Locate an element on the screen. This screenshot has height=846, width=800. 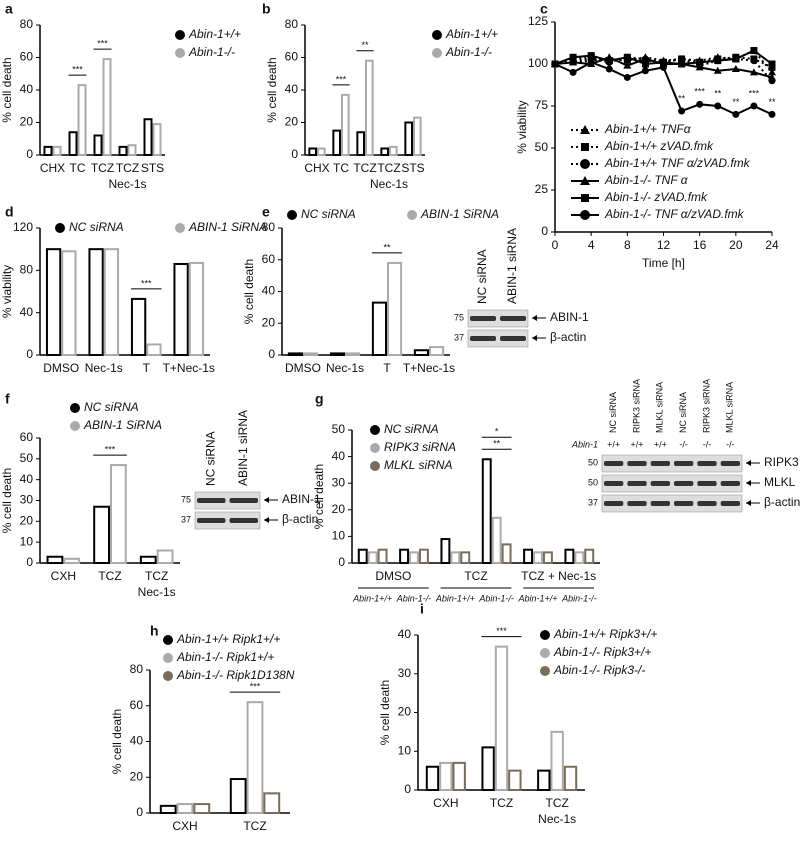
x-tick-label: 0 is located at coordinates (555, 245).